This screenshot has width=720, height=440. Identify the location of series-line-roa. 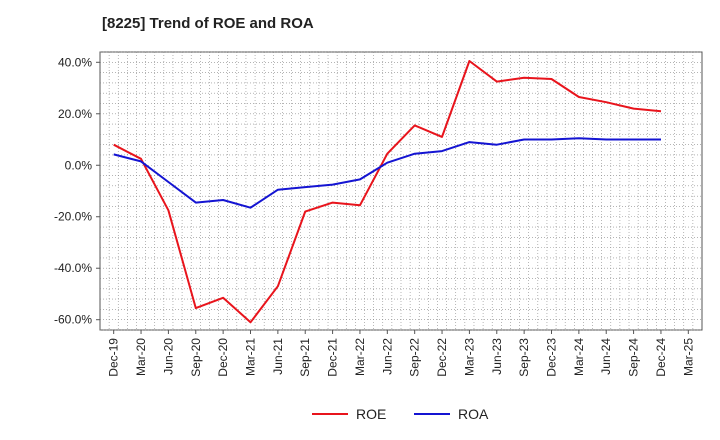
(387, 173).